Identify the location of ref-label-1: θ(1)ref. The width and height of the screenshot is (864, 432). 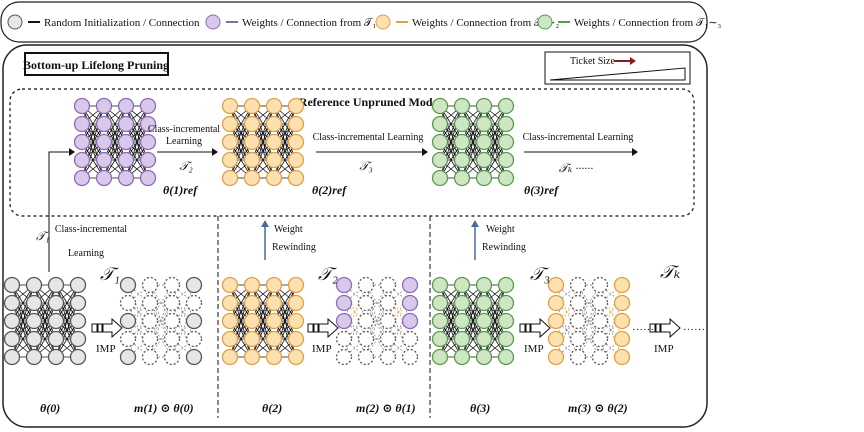
(180, 190).